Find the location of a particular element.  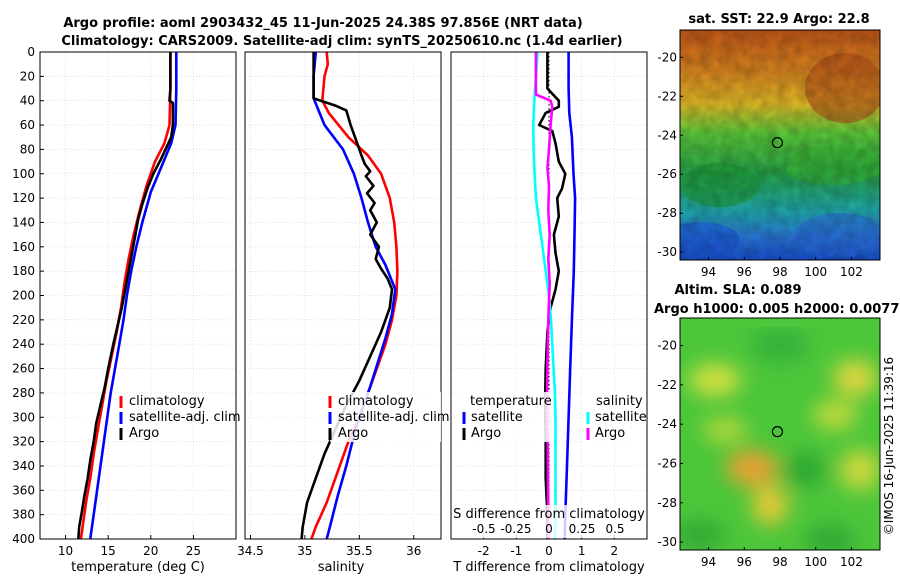

depth-tick-label: 60 is located at coordinates (27, 125).